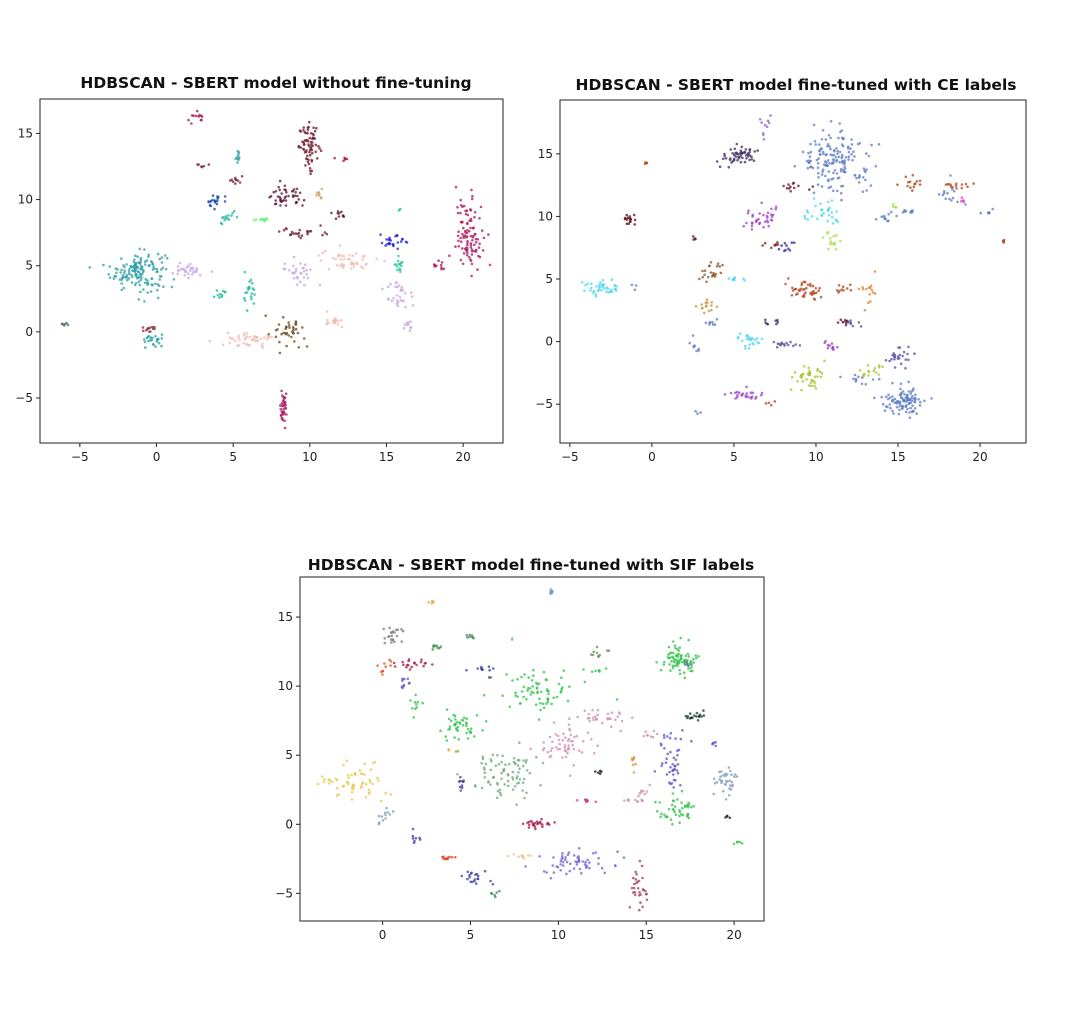  I want to click on x-tick-label: 0, so click(383, 935).